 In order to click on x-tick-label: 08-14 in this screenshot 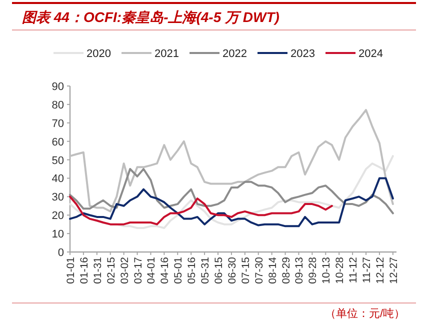, I will do `click(272, 270)`.